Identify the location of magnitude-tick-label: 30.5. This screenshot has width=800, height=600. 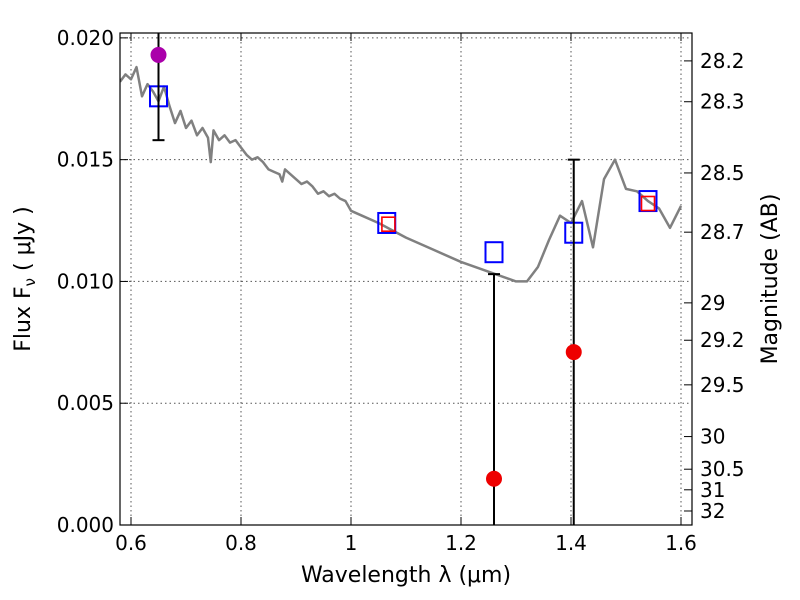
(722, 469).